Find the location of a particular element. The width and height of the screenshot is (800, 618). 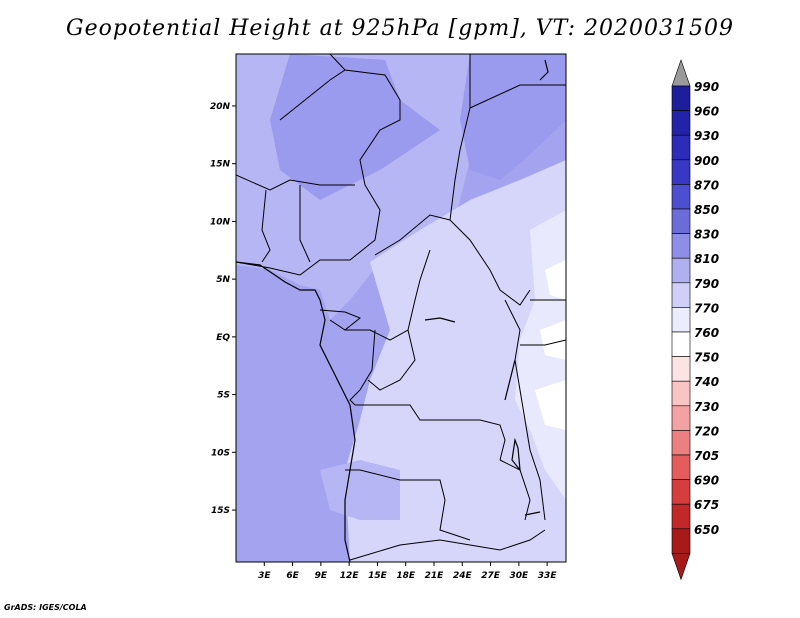

lon-label: 12E is located at coordinates (350, 576).